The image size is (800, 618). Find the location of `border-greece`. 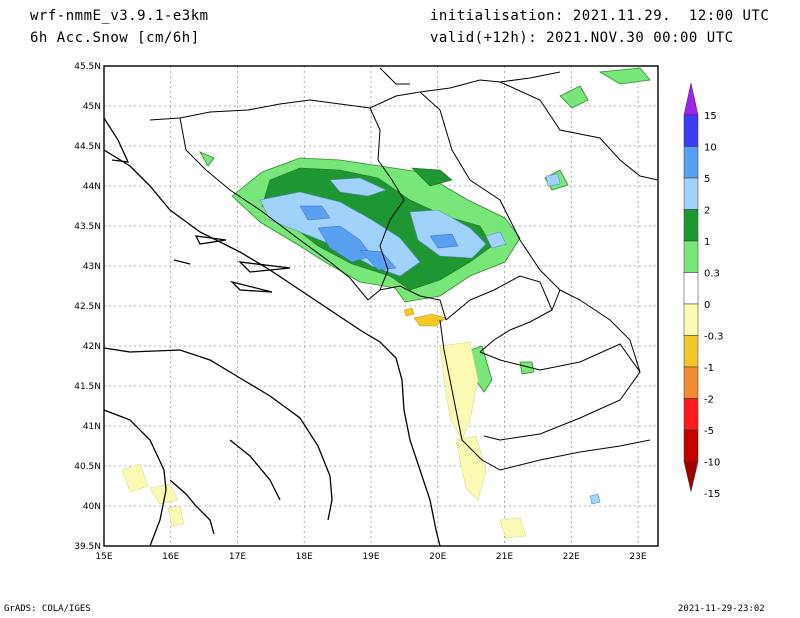

border-greece is located at coordinates (575, 455).